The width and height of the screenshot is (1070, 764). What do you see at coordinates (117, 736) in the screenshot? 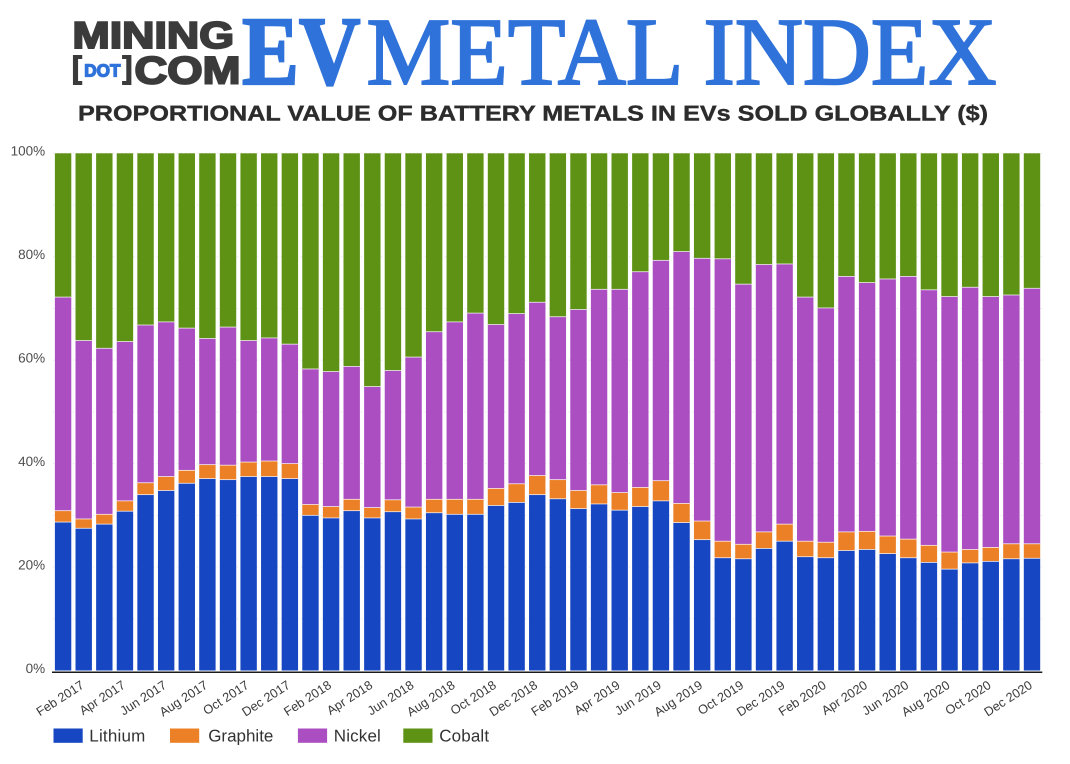
I see `svg-text: Lithium` at bounding box center [117, 736].